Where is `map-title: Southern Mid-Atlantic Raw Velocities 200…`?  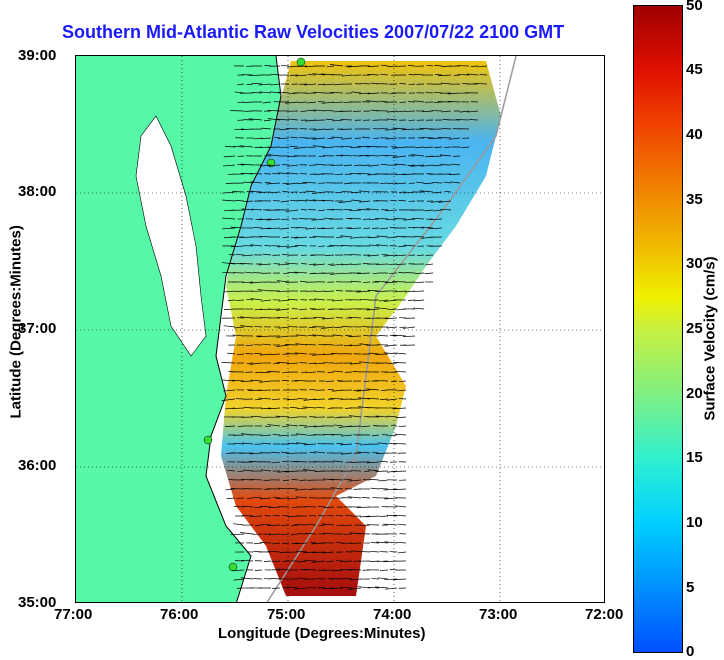 map-title: Southern Mid-Atlantic Raw Velocities 200… is located at coordinates (313, 32).